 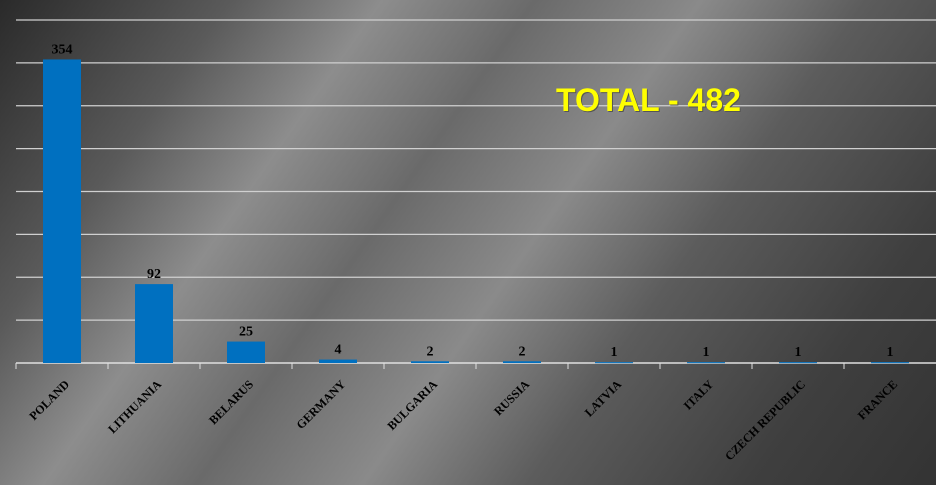 I want to click on data-label: 354, so click(x=62, y=49).